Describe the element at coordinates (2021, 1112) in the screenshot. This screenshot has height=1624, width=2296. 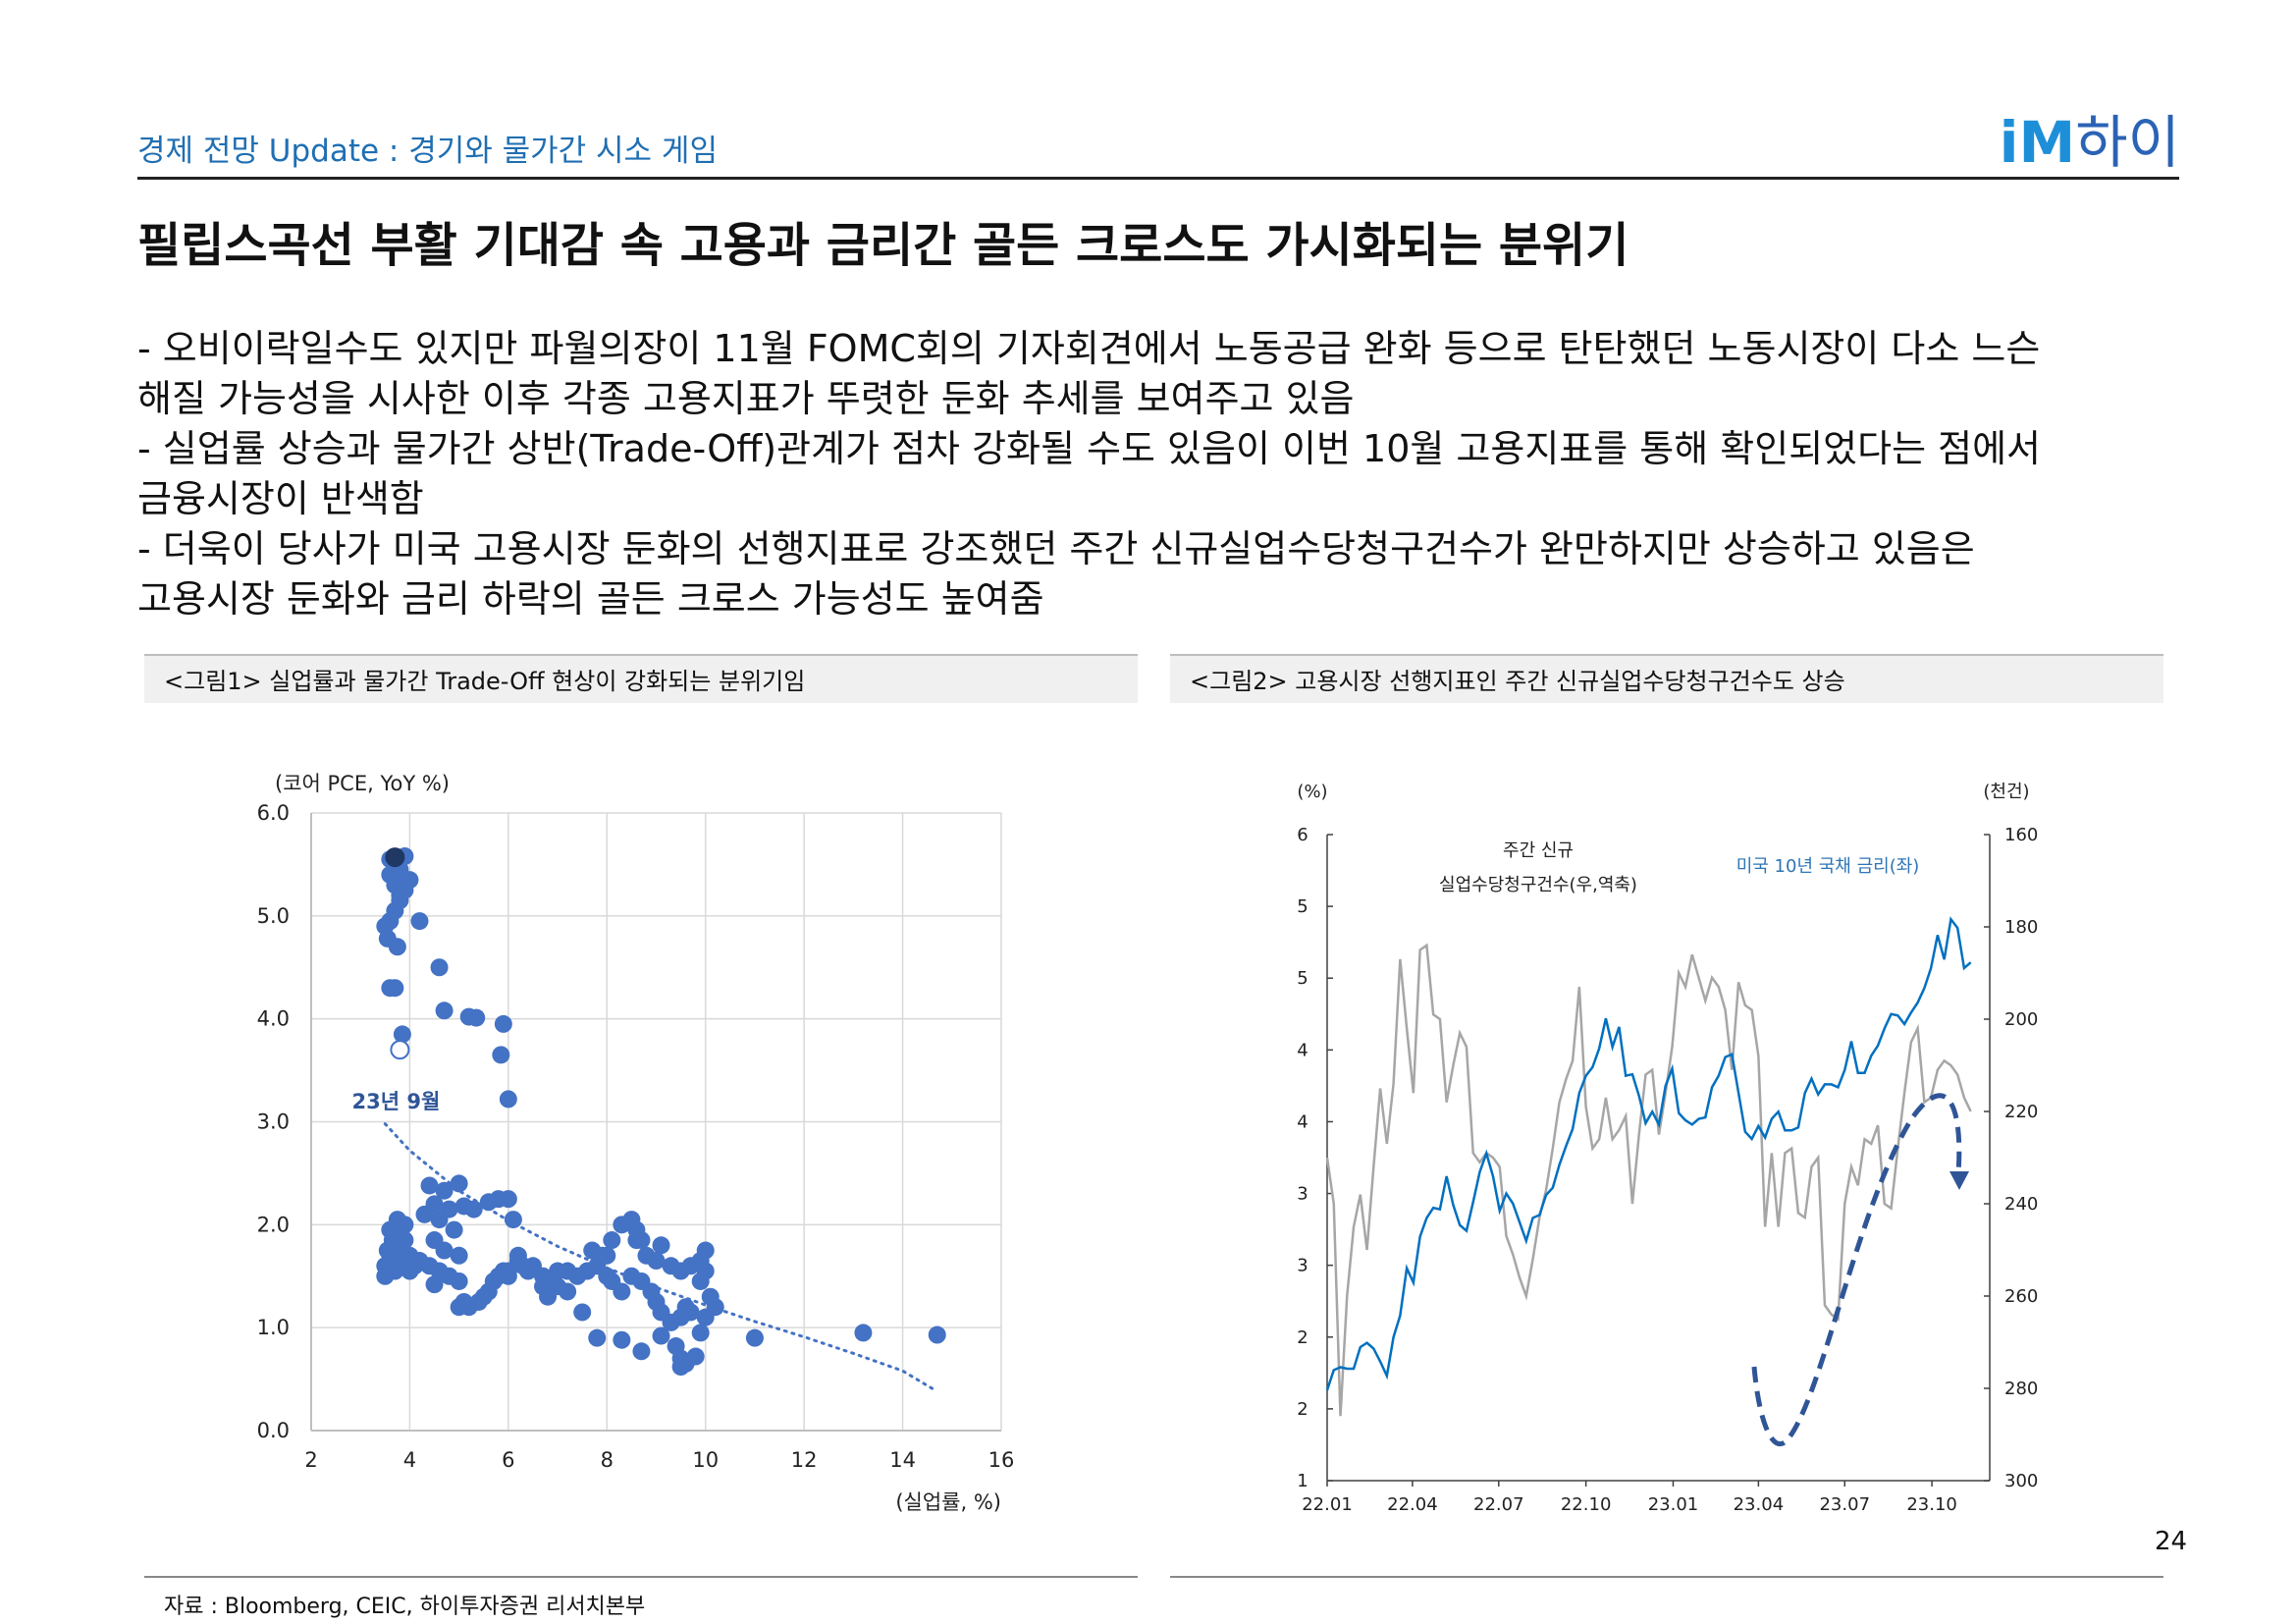
I see `right-tick-label: 220` at that location.